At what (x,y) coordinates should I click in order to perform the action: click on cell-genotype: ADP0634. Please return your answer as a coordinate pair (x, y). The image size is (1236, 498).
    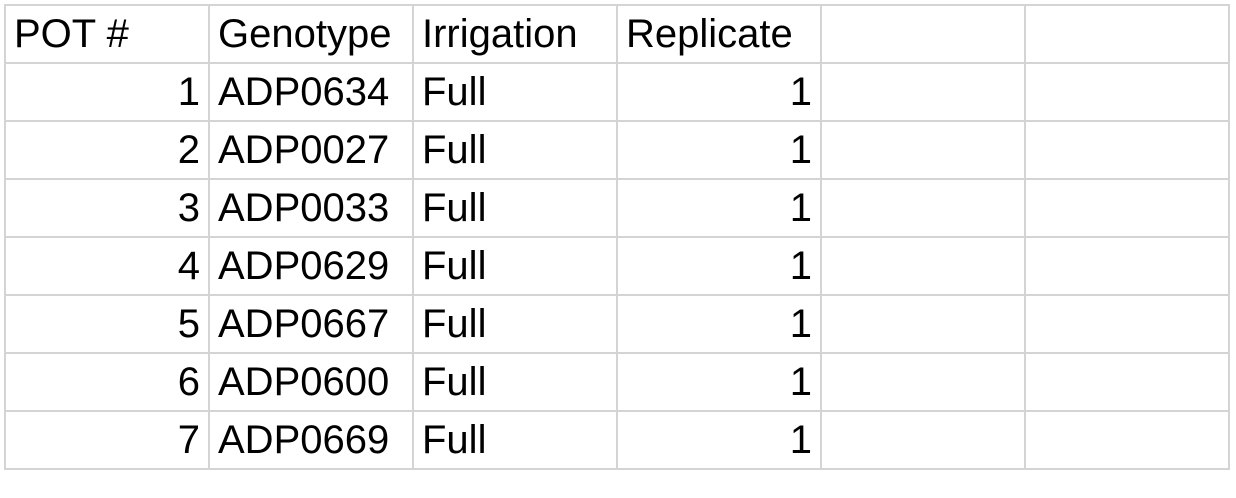
    Looking at the image, I should click on (311, 92).